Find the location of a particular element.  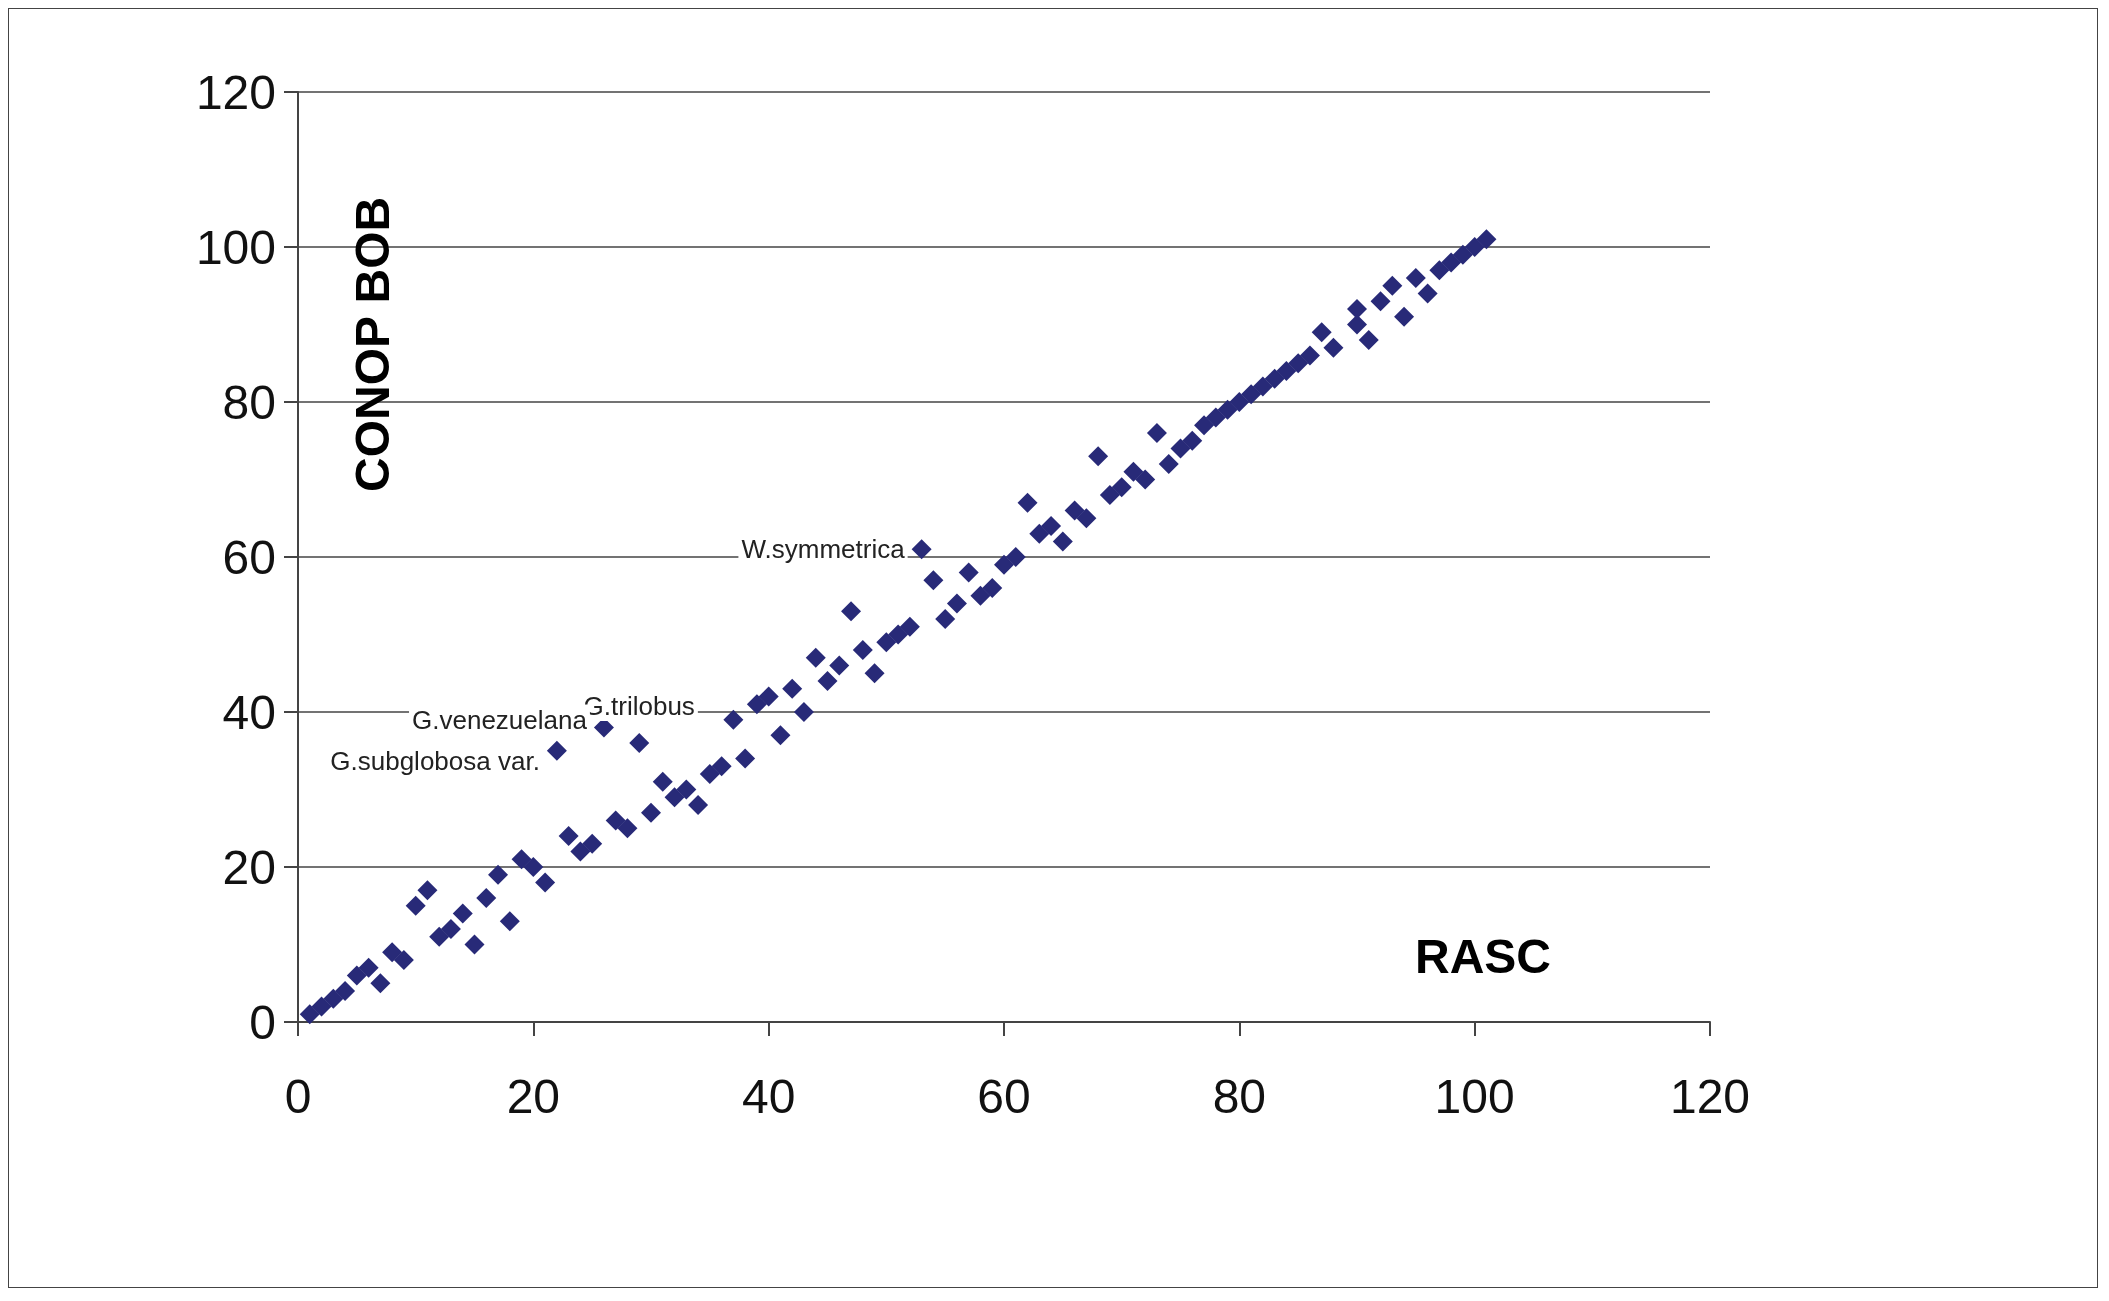

y-tick-label: 100 is located at coordinates (235, 247).